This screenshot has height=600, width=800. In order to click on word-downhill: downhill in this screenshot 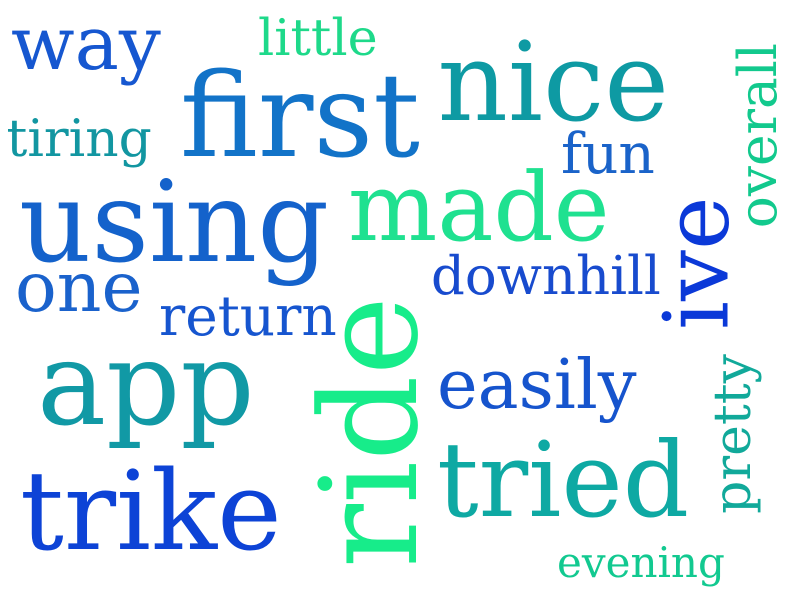, I will do `click(546, 276)`.